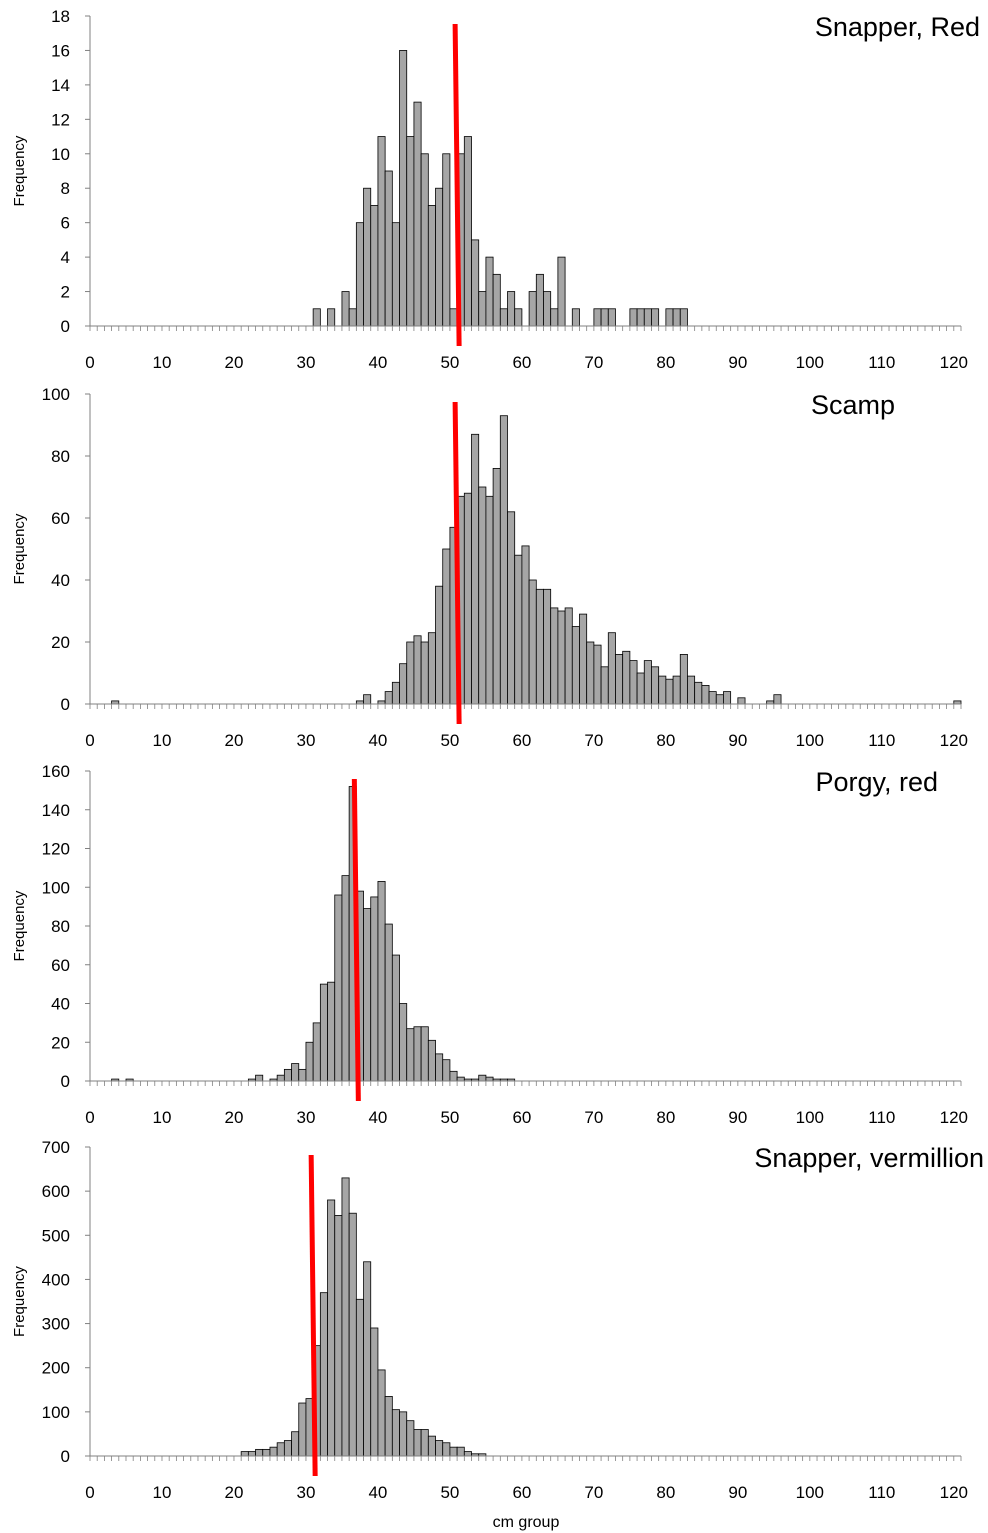  I want to click on y-tick-label: 4, so click(65, 257).